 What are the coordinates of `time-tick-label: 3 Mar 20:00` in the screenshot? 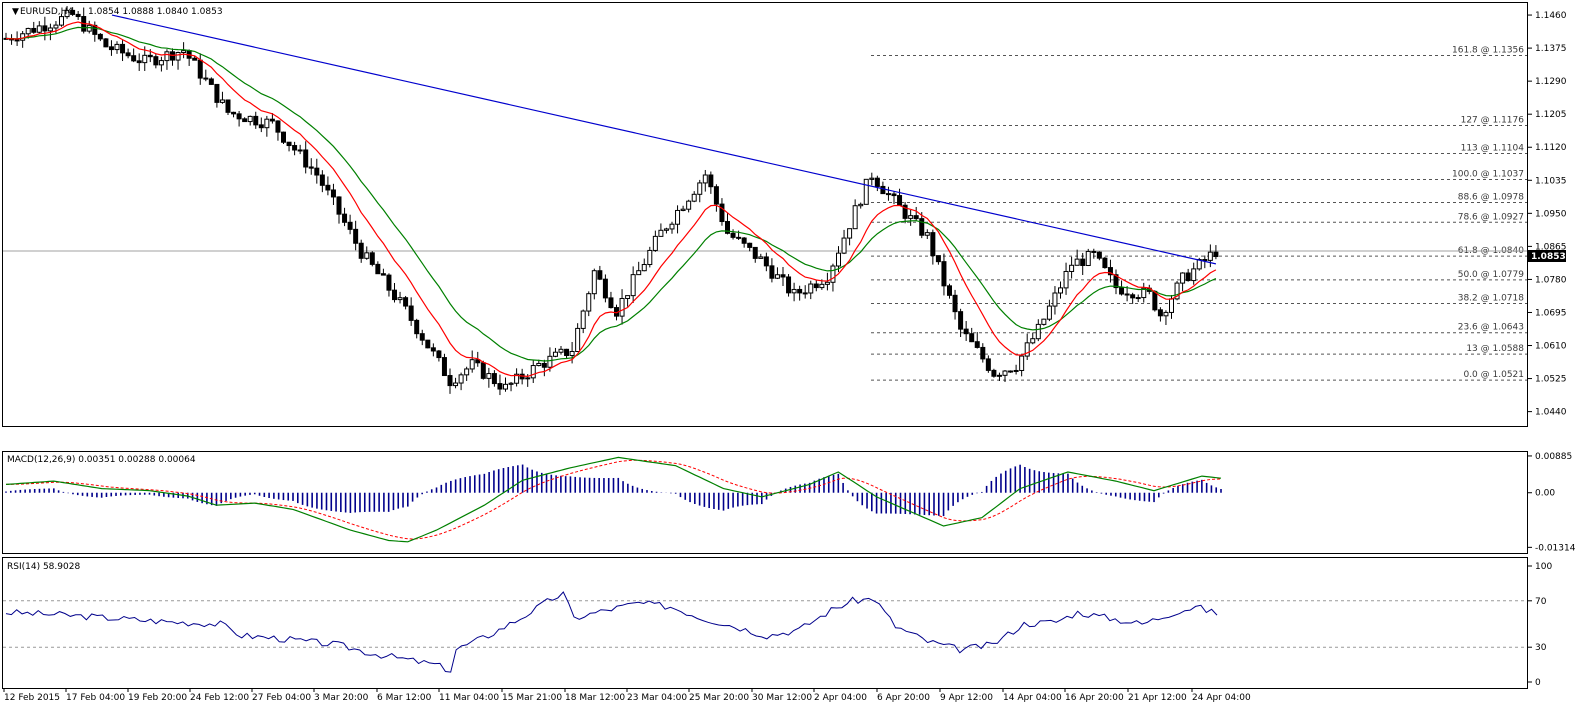 It's located at (341, 698).